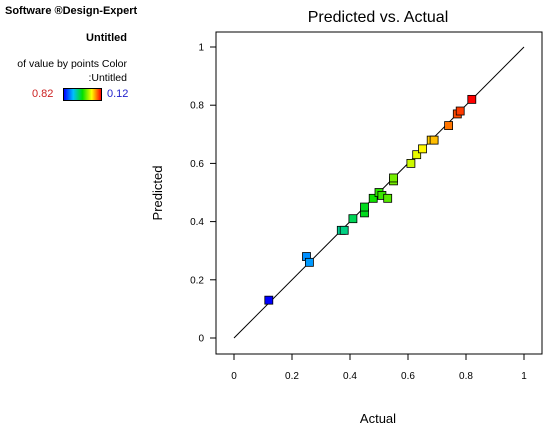  I want to click on y-tick-label: 0, so click(201, 339).